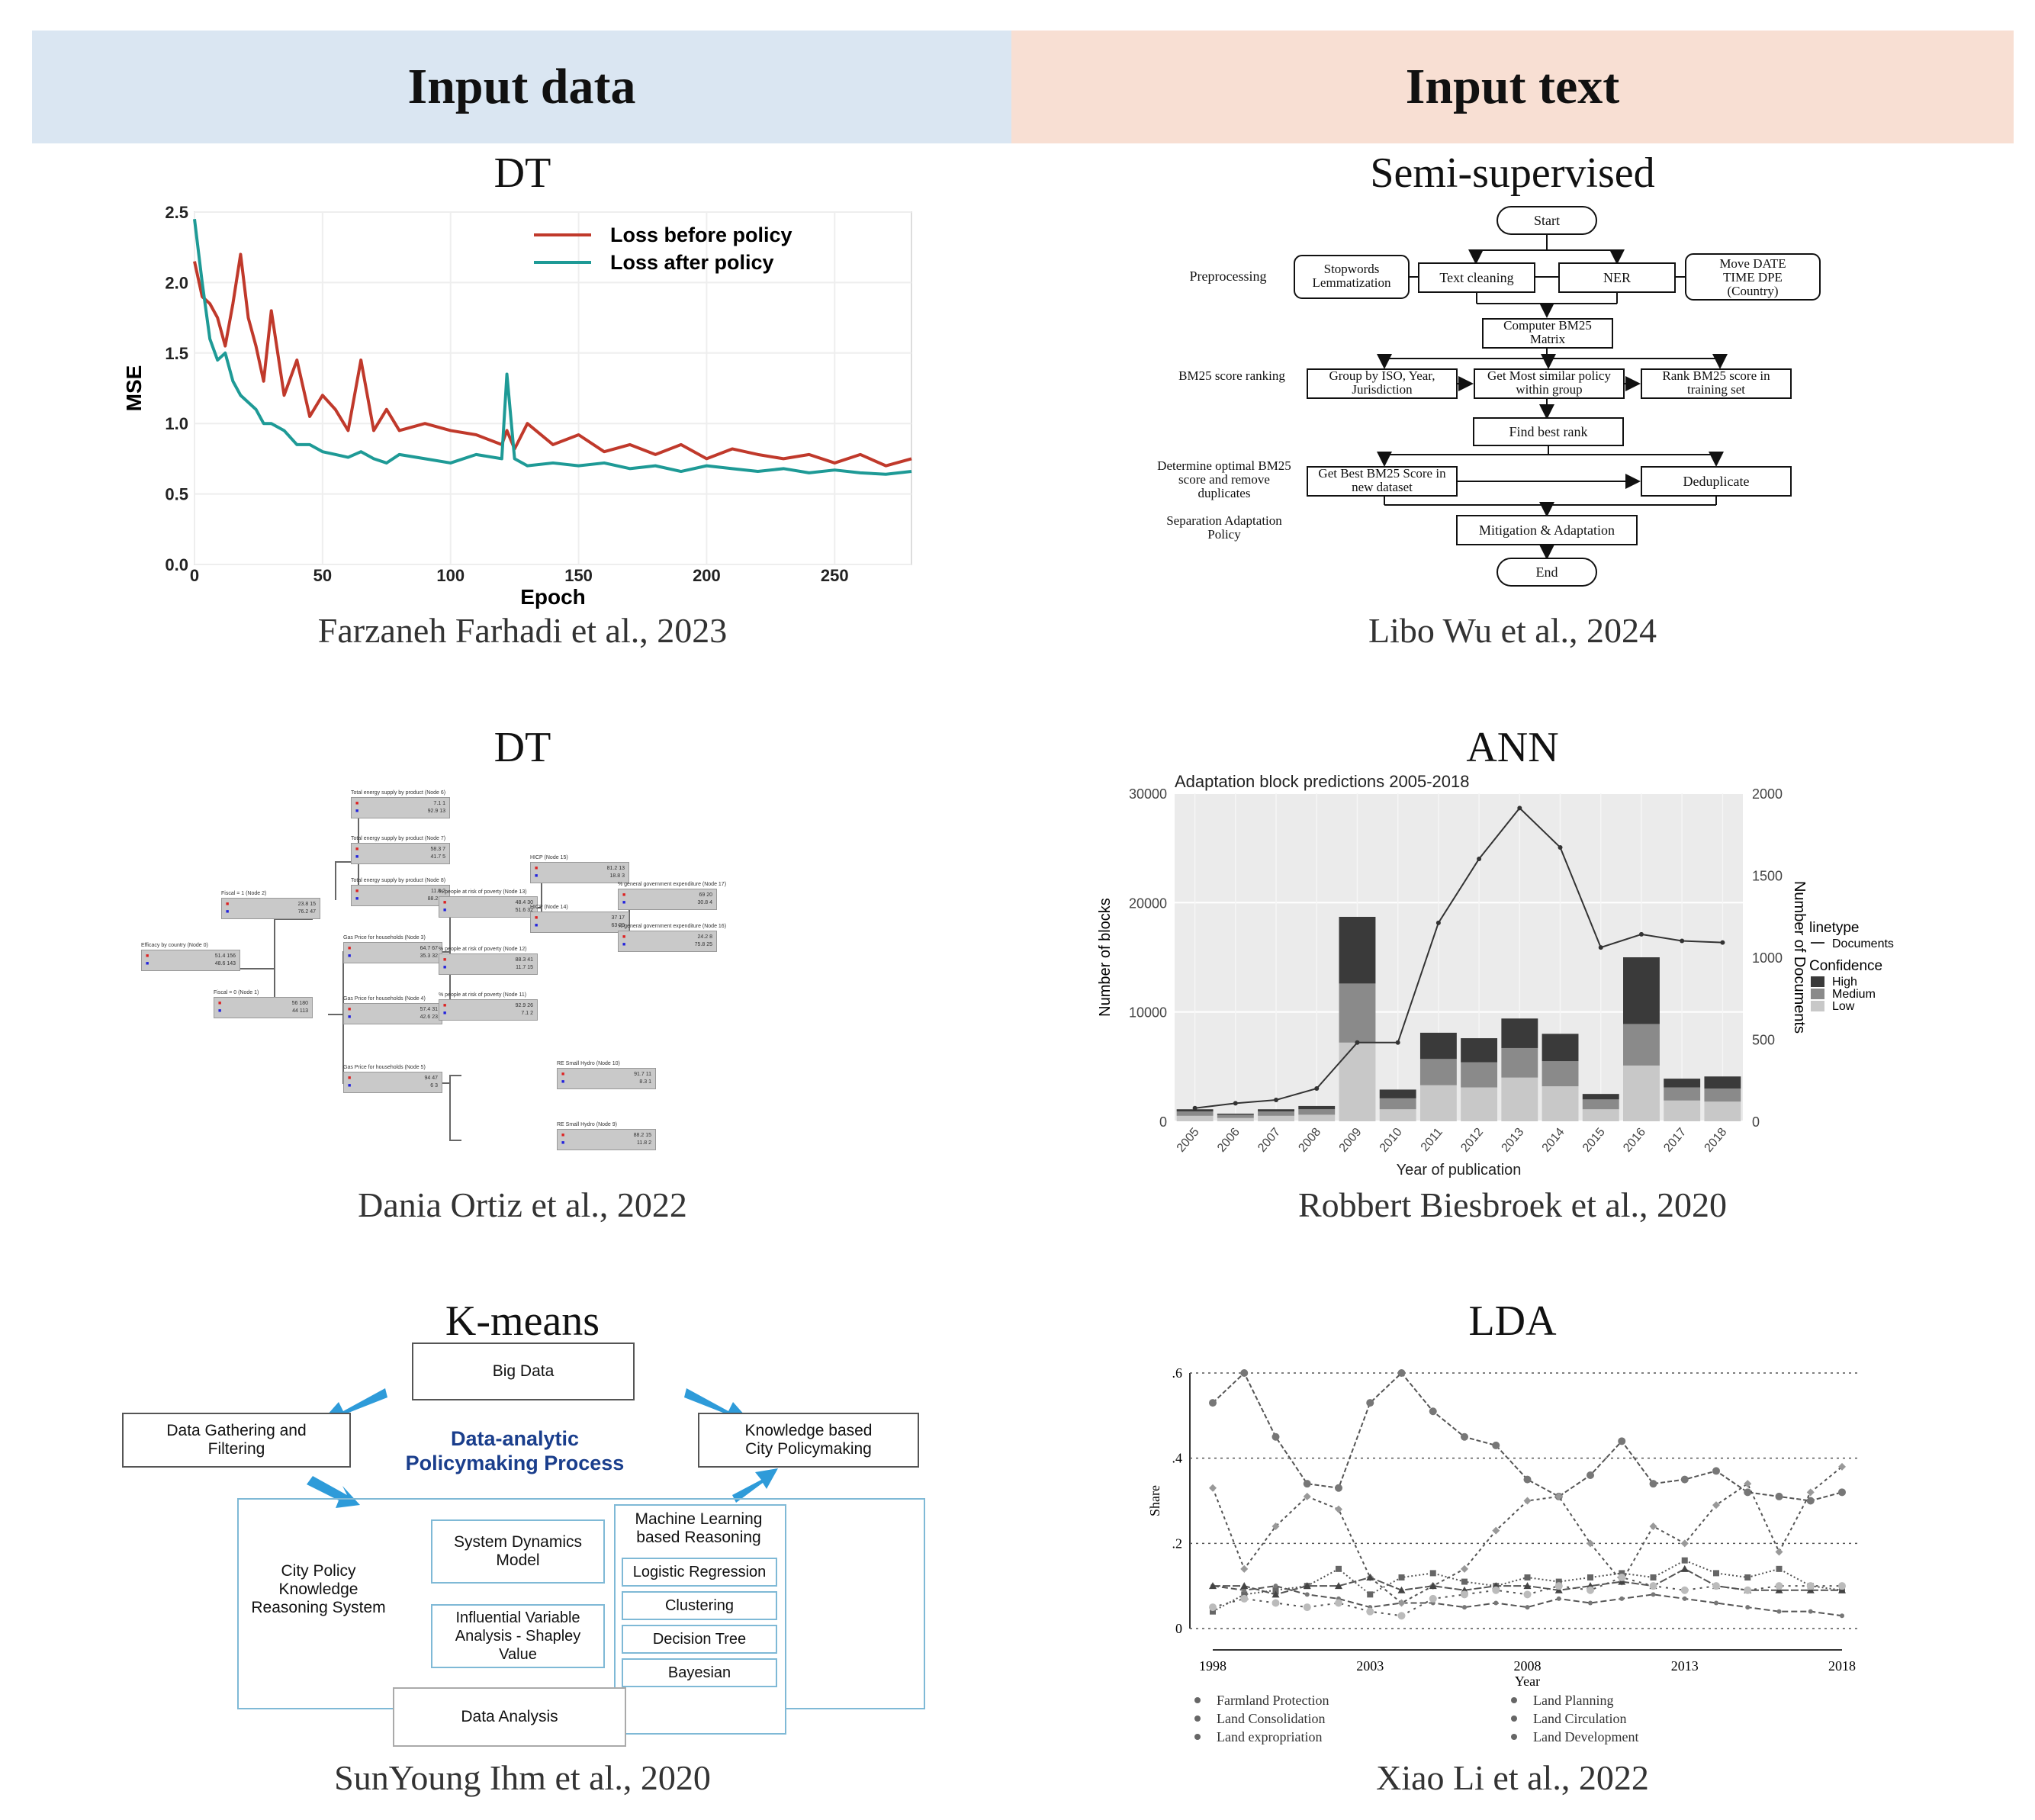 Image resolution: width=2035 pixels, height=1820 pixels. I want to click on flow-matrix-label: Computer BM25 Matrix, so click(1547, 332).